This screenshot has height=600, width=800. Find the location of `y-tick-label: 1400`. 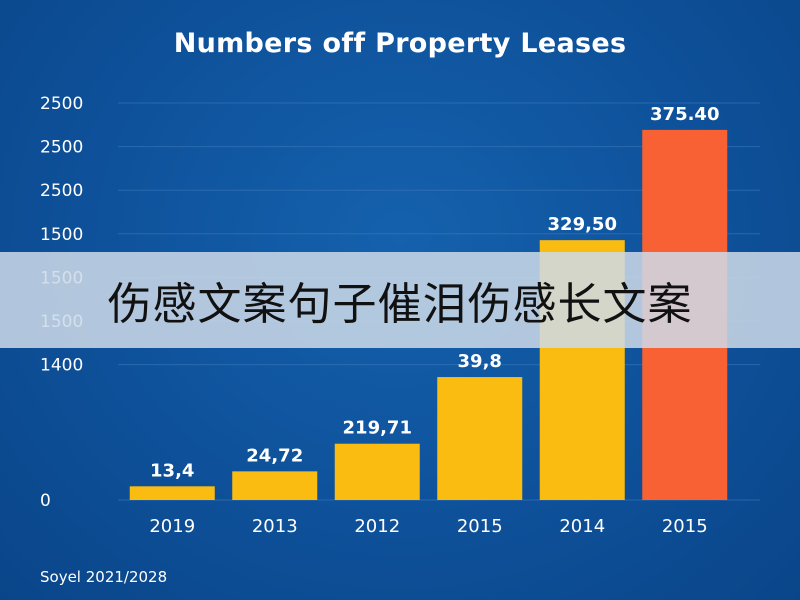

y-tick-label: 1400 is located at coordinates (61, 366).